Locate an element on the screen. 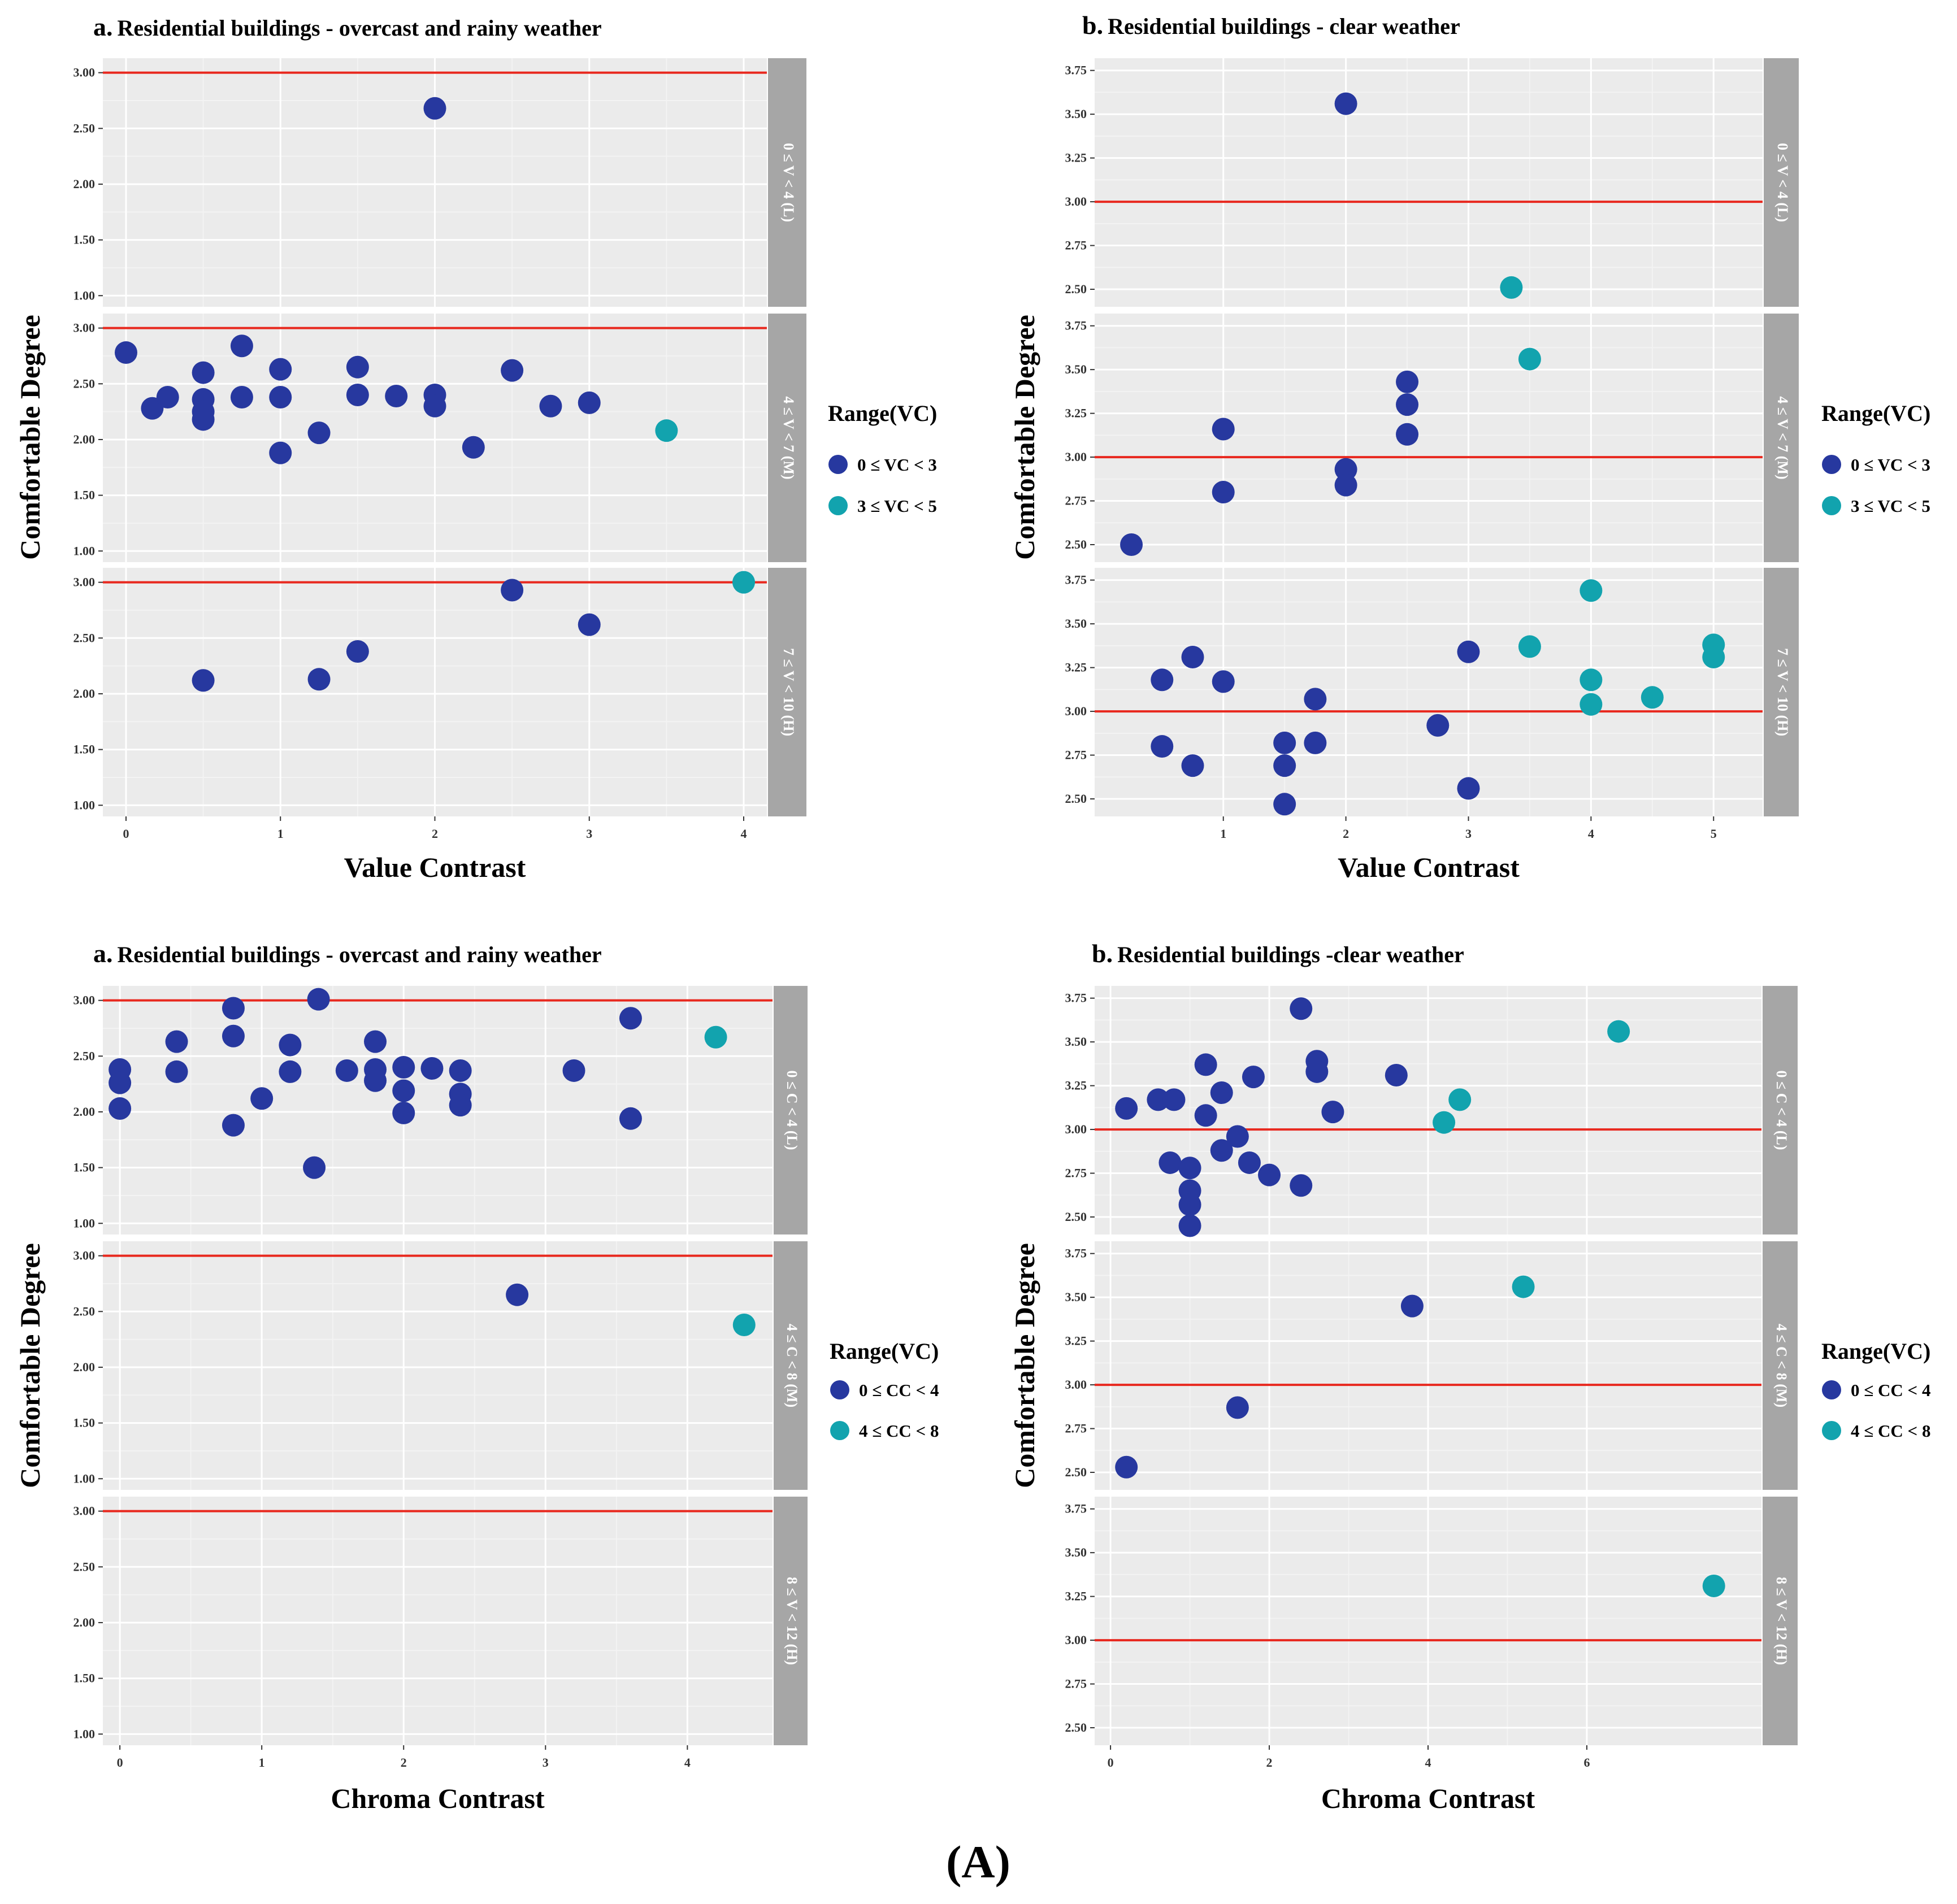  facet-strip is located at coordinates (787, 438).